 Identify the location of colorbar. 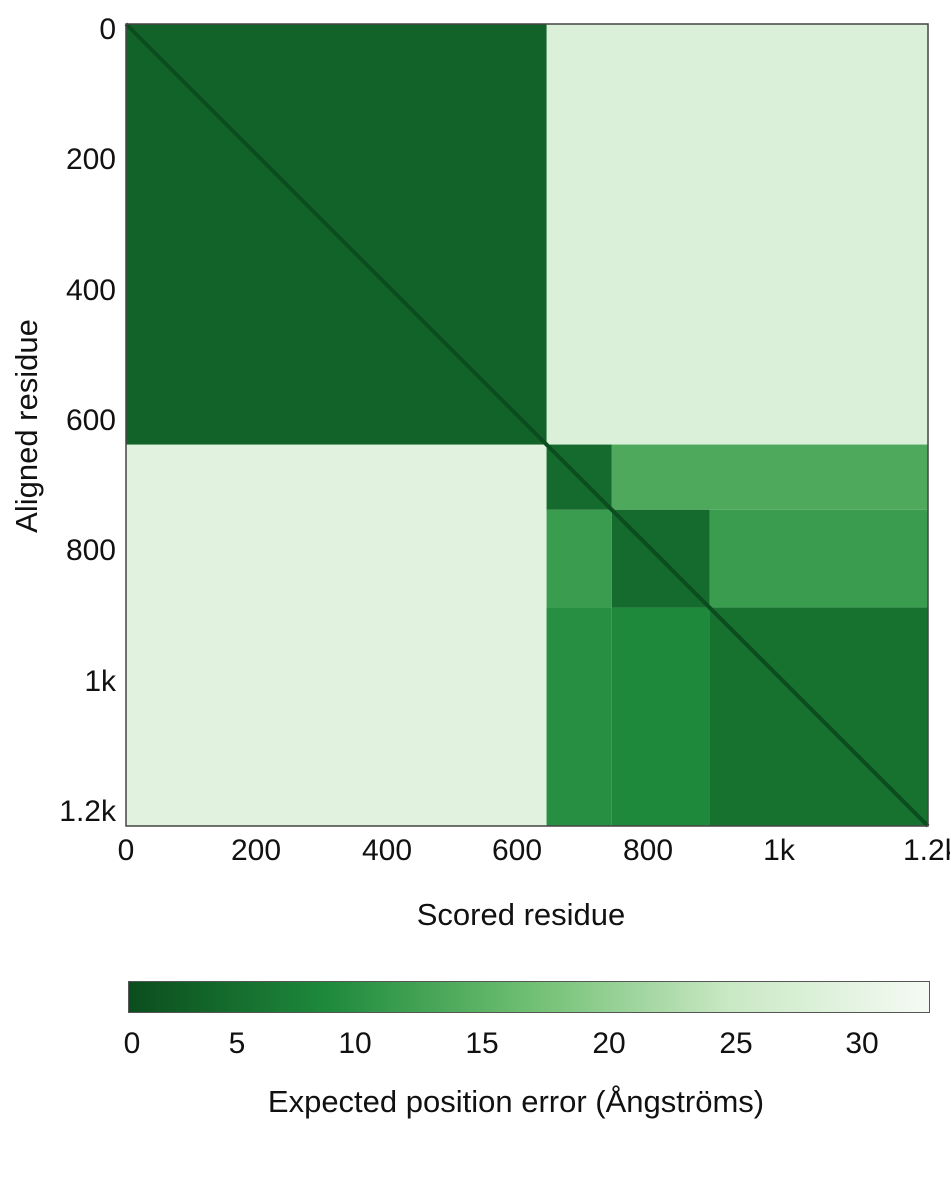
(529, 997).